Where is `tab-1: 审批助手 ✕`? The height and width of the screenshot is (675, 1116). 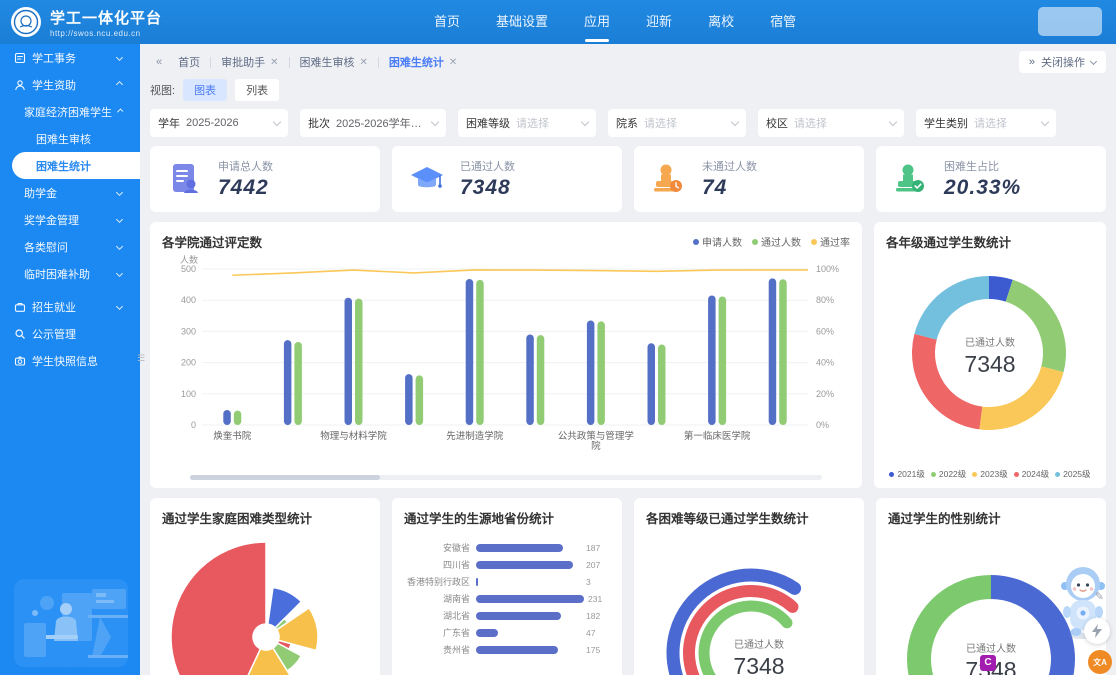 tab-1: 审批助手 ✕ is located at coordinates (249, 62).